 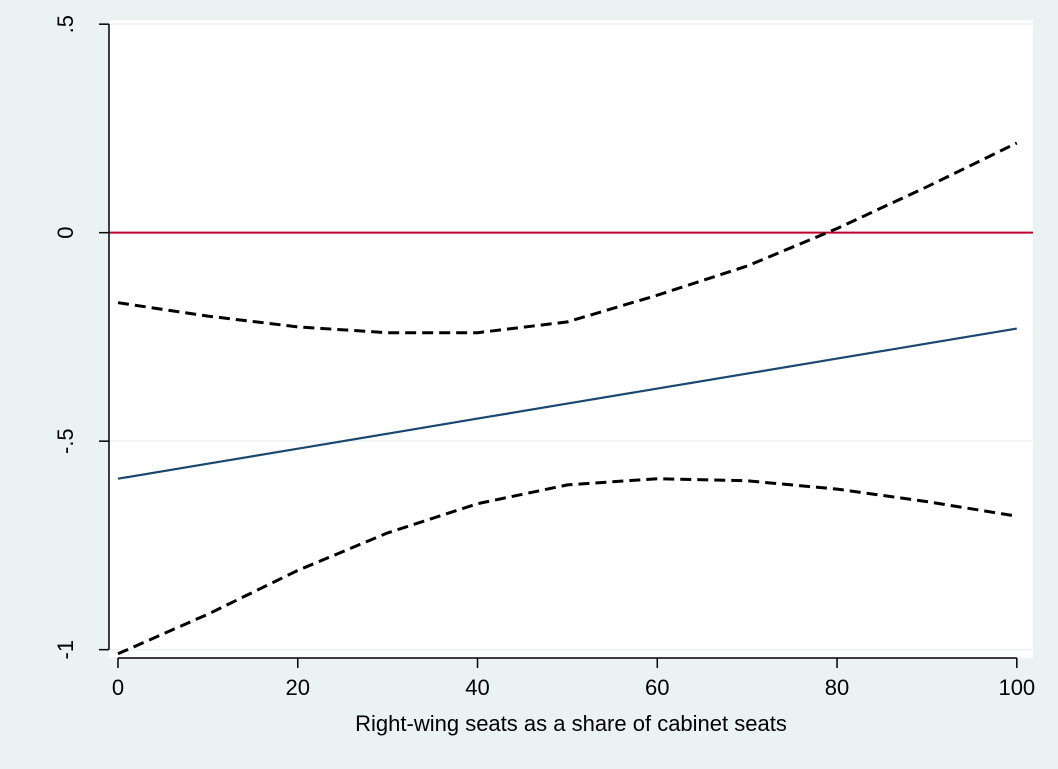 What do you see at coordinates (65, 441) in the screenshot?
I see `y-tick-label-1: -.5` at bounding box center [65, 441].